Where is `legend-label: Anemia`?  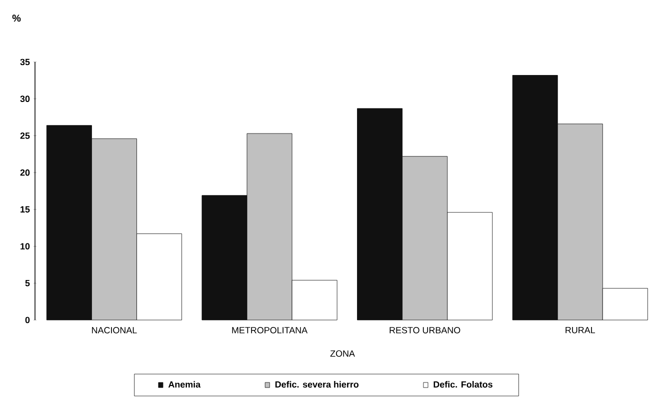 legend-label: Anemia is located at coordinates (184, 384).